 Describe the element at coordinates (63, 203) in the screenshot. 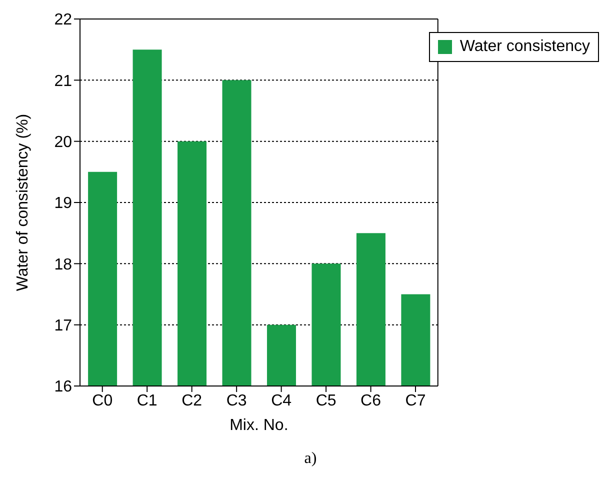

I see `y-tick-label: 19` at that location.